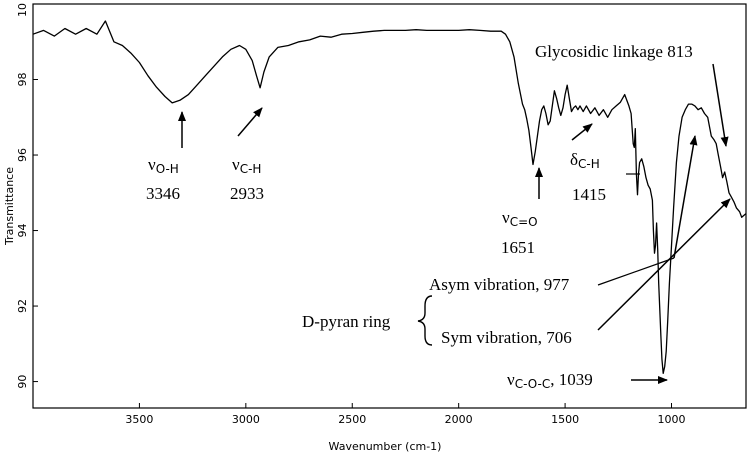 This screenshot has height=460, width=752. What do you see at coordinates (22, 382) in the screenshot?
I see `y-tick-label: 90` at bounding box center [22, 382].